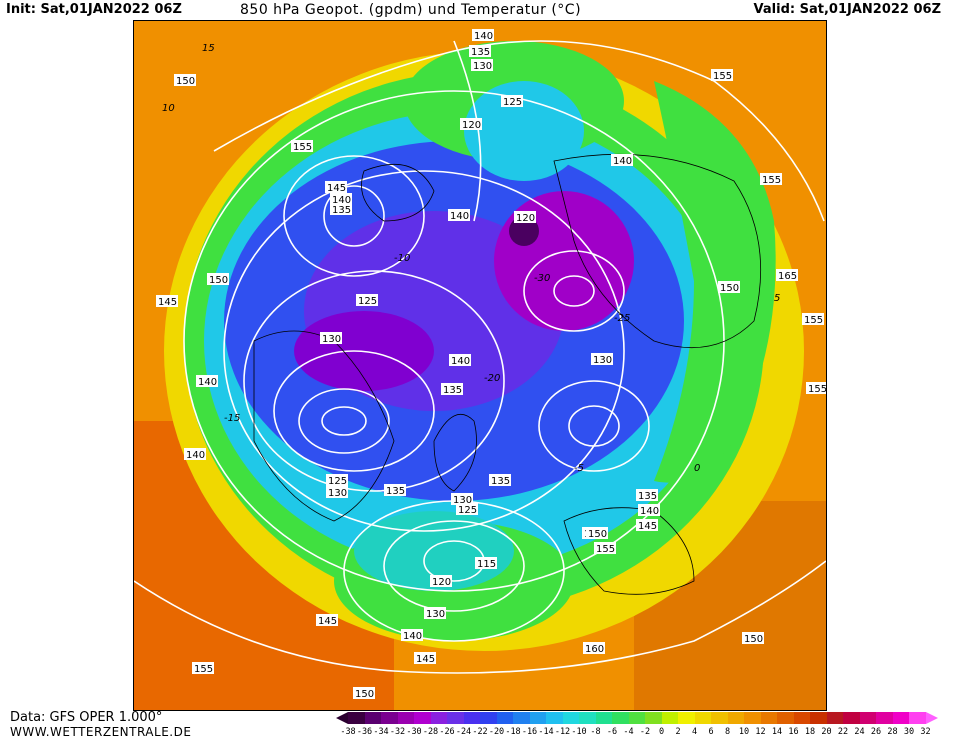  Describe the element at coordinates (398, 193) in the screenshot. I see `coast-alaska` at that location.